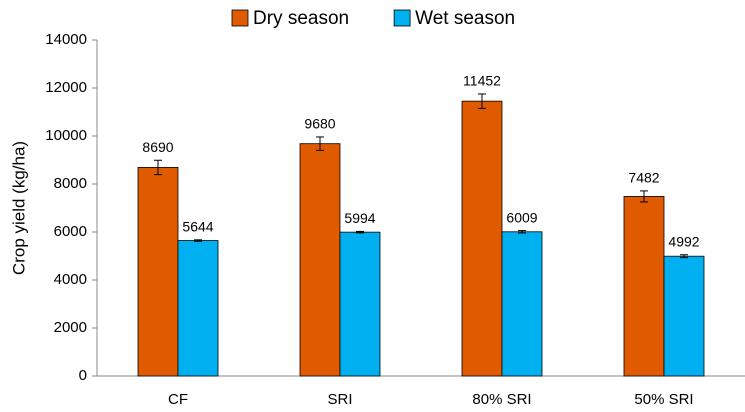 The height and width of the screenshot is (412, 745). Describe the element at coordinates (178, 399) in the screenshot. I see `x-tick-label: CF` at that location.